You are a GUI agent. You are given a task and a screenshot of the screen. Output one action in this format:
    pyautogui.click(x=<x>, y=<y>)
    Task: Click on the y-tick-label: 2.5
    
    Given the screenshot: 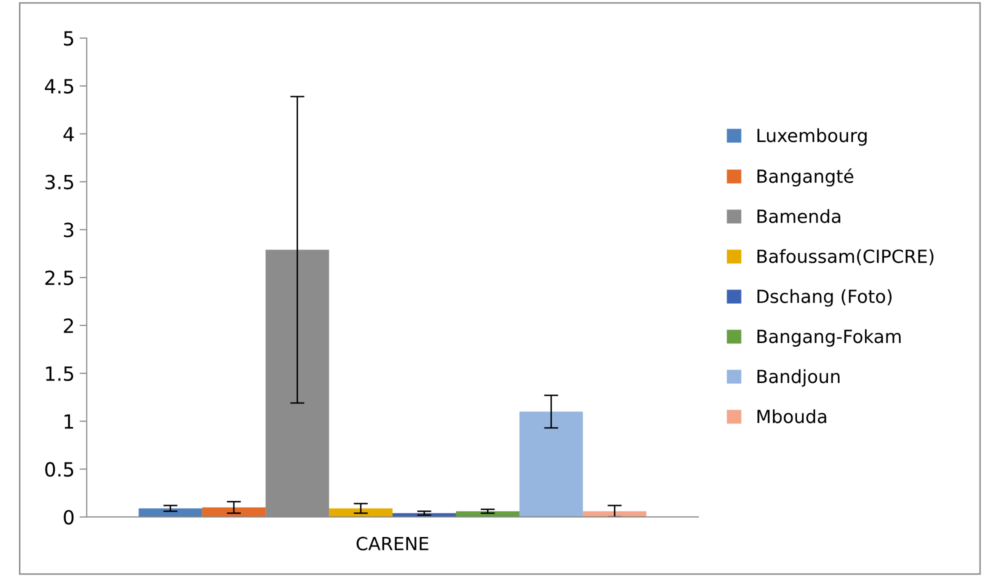 What is the action you would take?
    pyautogui.click(x=59, y=278)
    